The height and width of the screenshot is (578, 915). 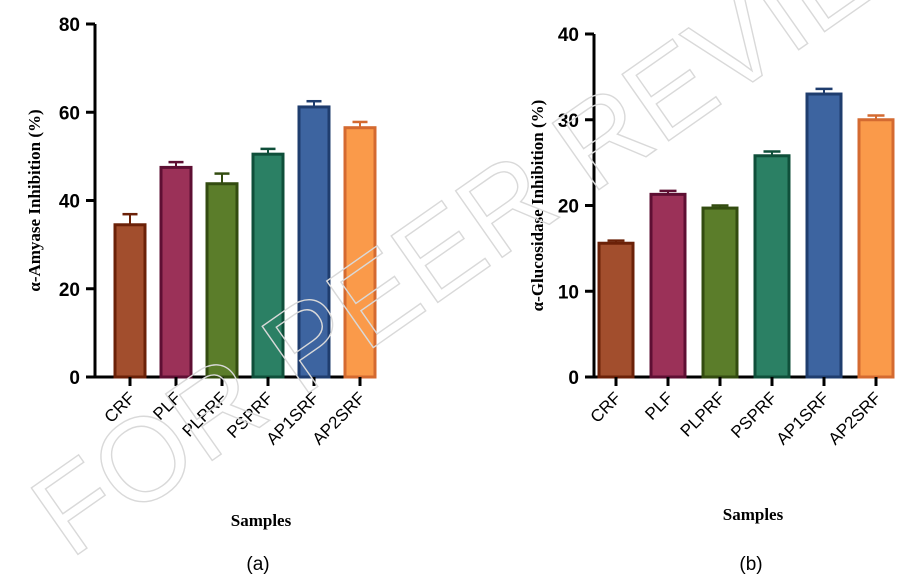 What do you see at coordinates (568, 292) in the screenshot?
I see `y-tick-label: 10` at bounding box center [568, 292].